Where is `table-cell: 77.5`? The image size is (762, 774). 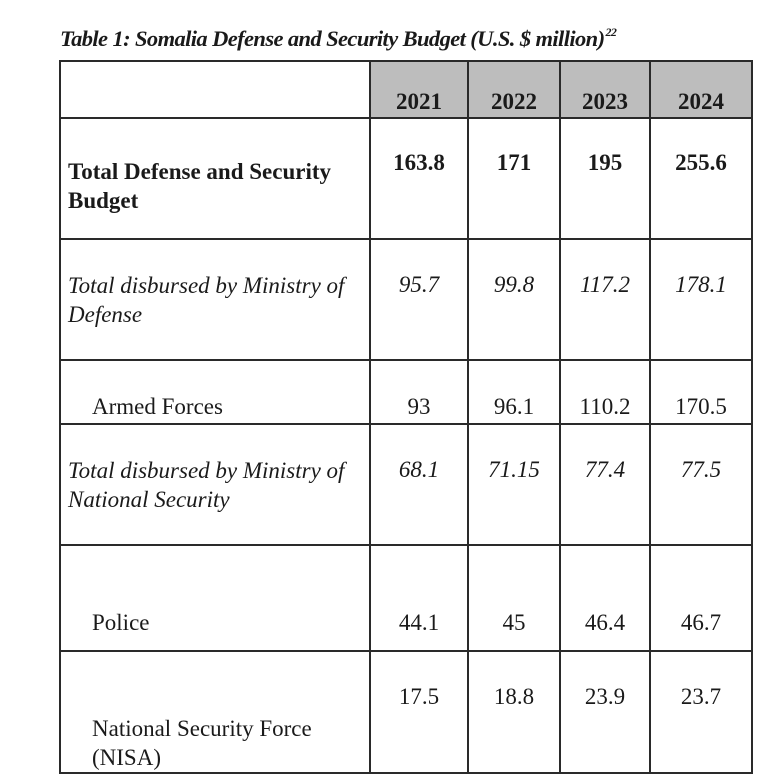
table-cell: 77.5 is located at coordinates (701, 484).